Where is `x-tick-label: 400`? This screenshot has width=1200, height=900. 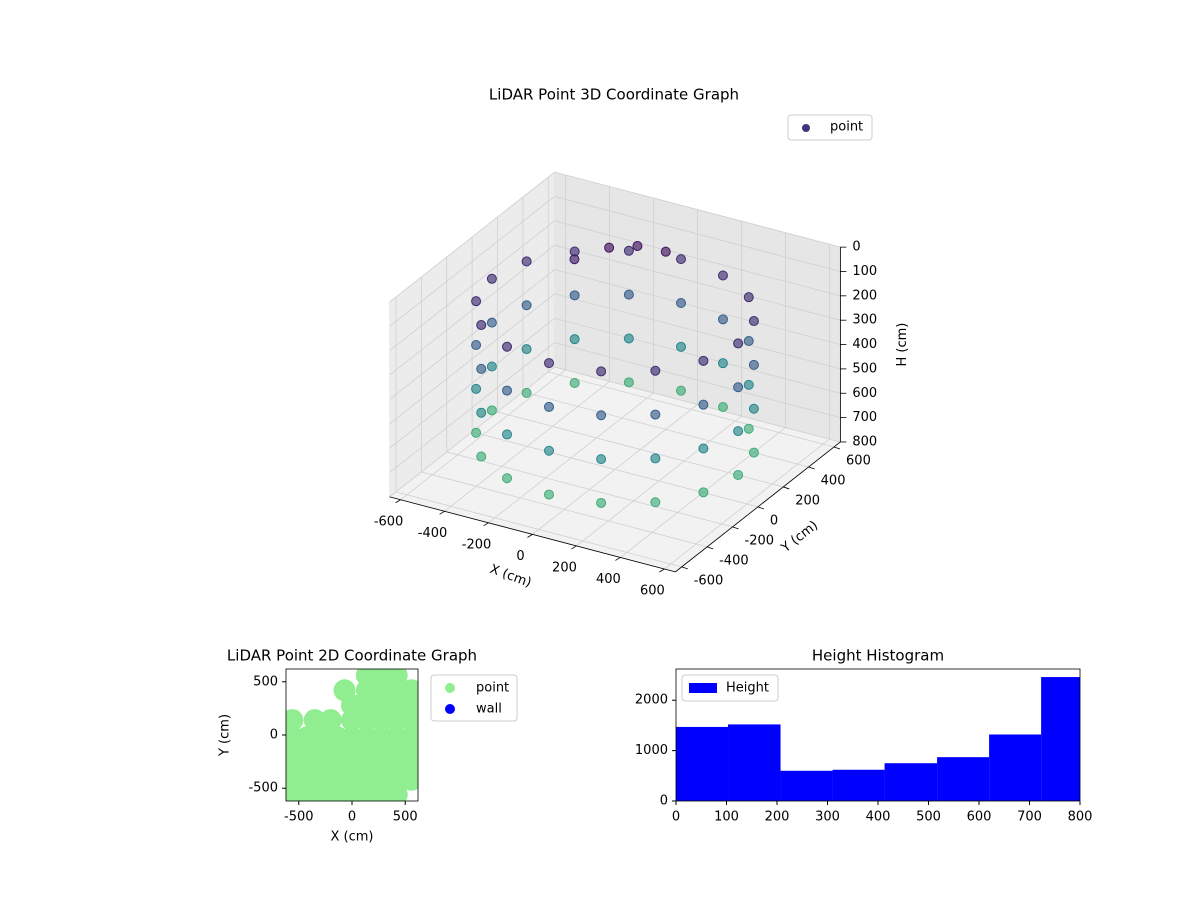 x-tick-label: 400 is located at coordinates (878, 817).